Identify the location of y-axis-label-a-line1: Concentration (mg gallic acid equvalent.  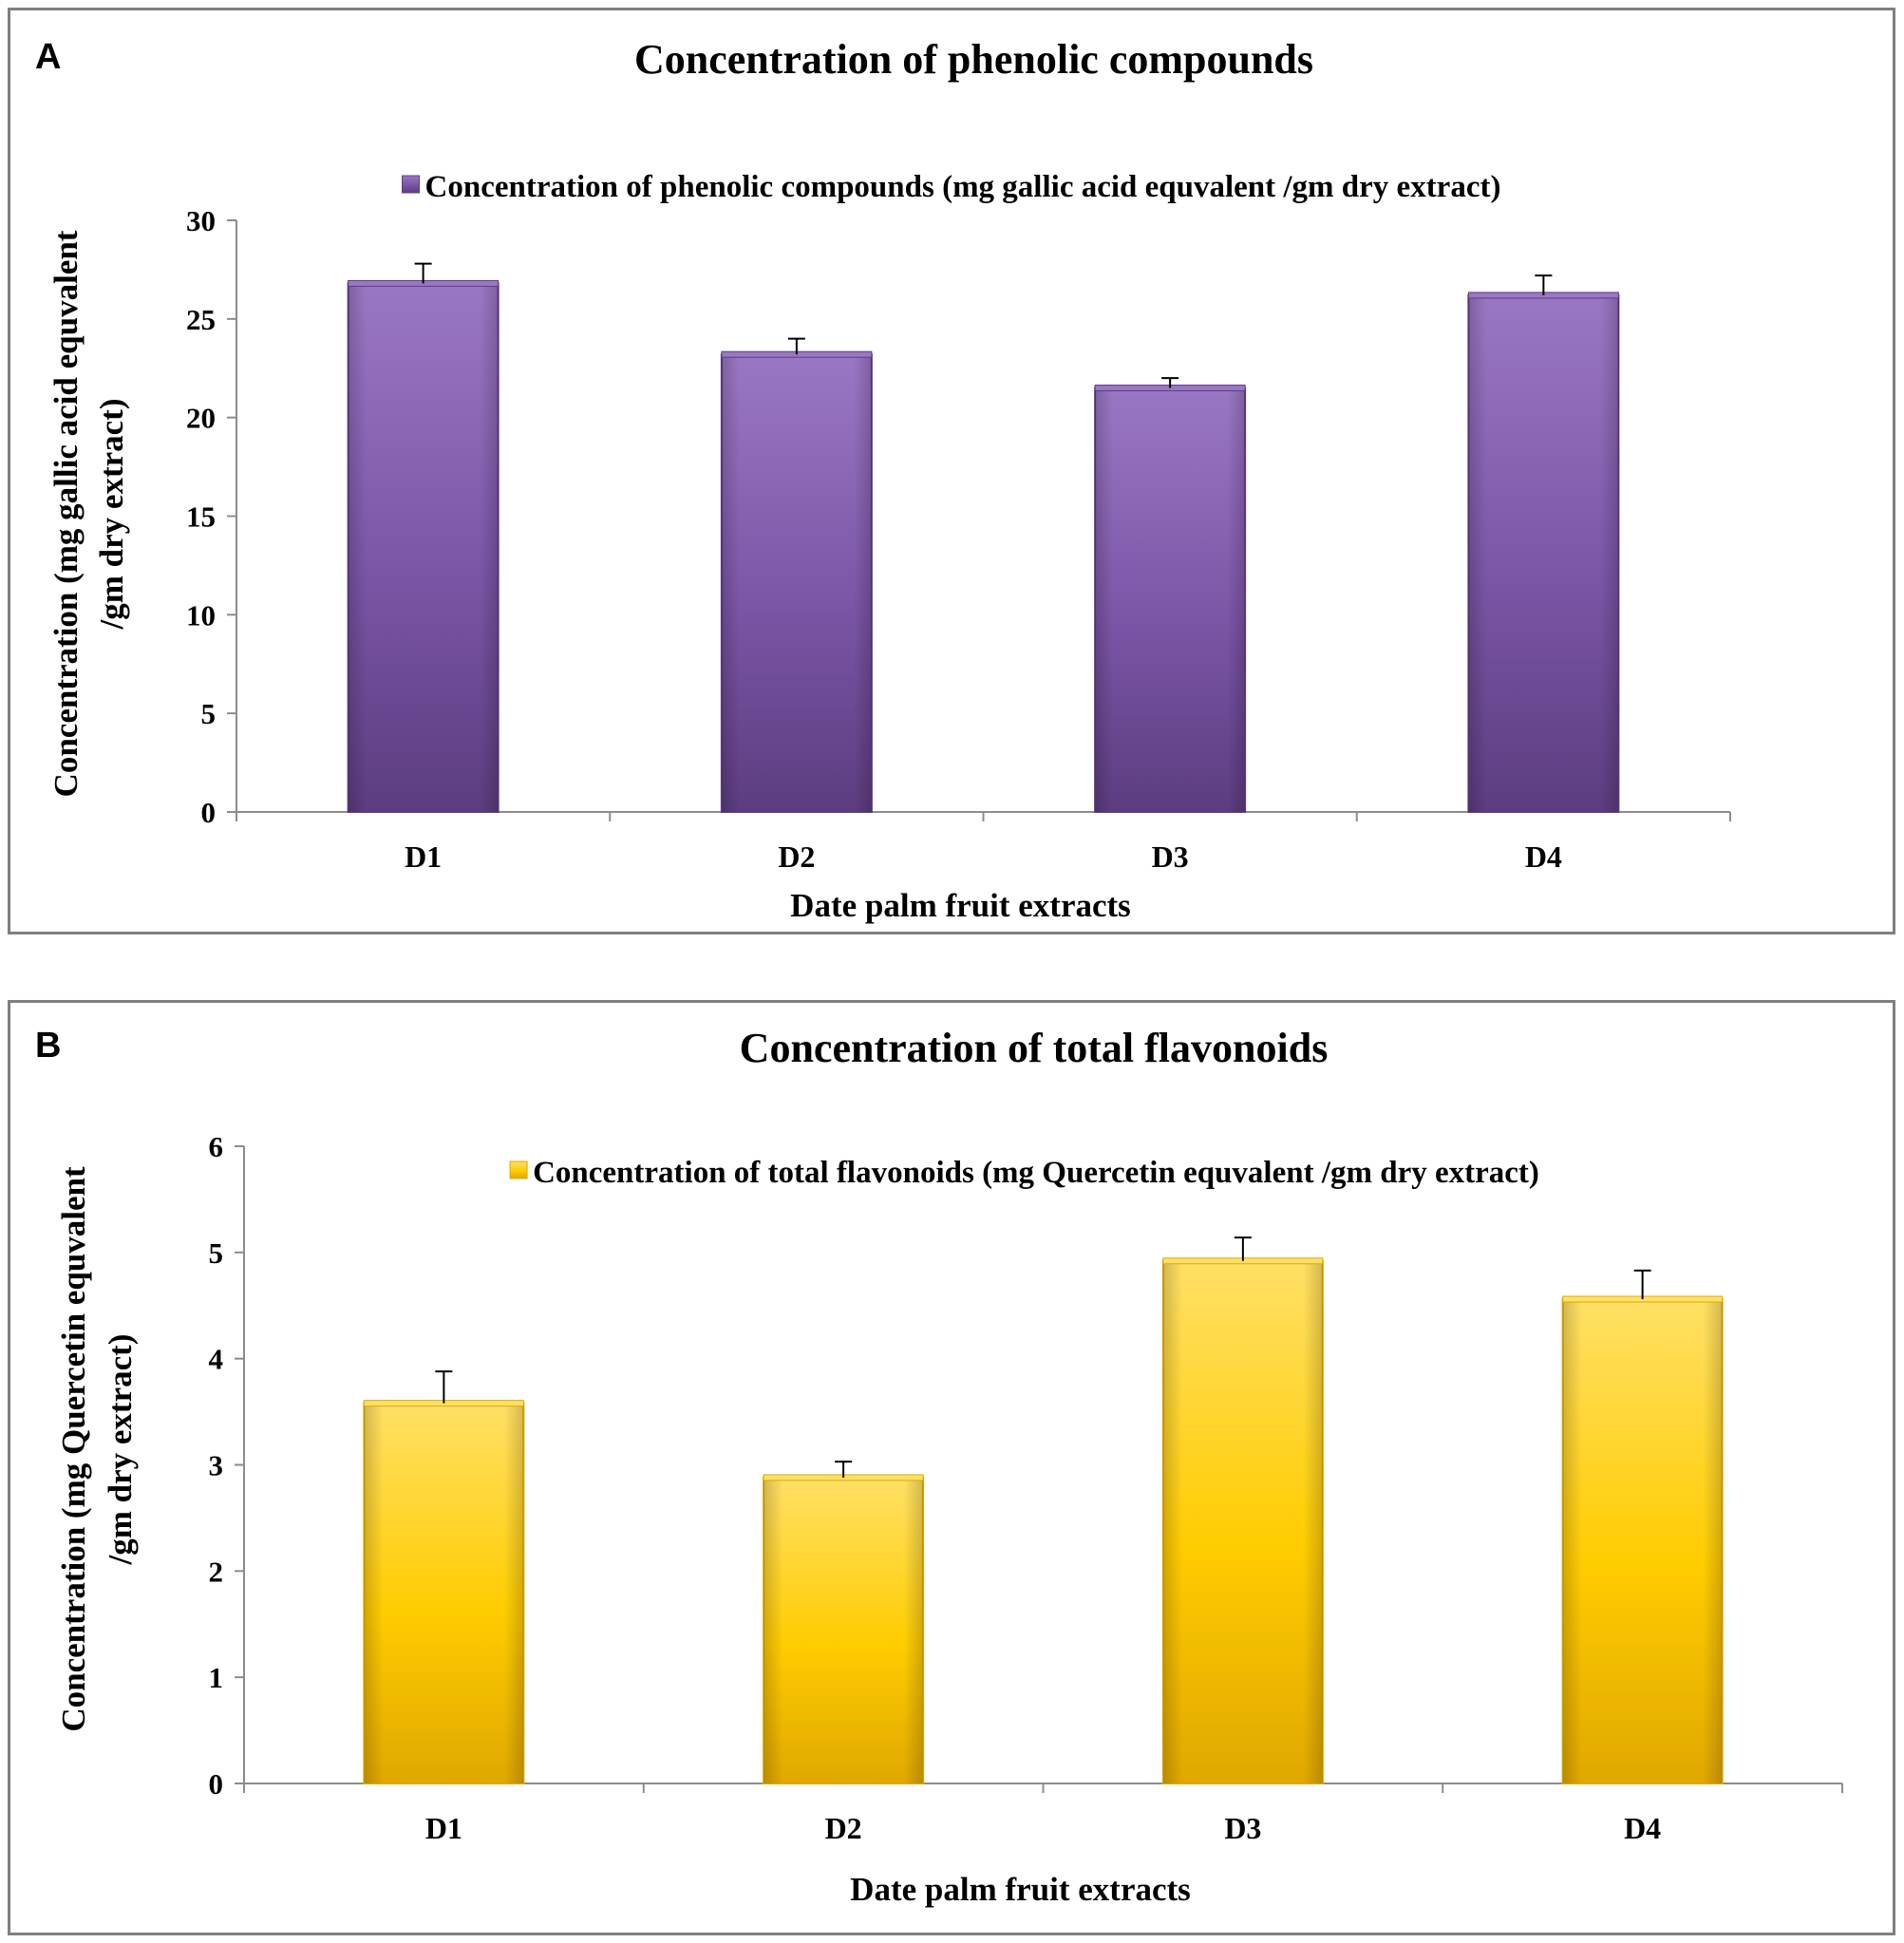
(66, 513).